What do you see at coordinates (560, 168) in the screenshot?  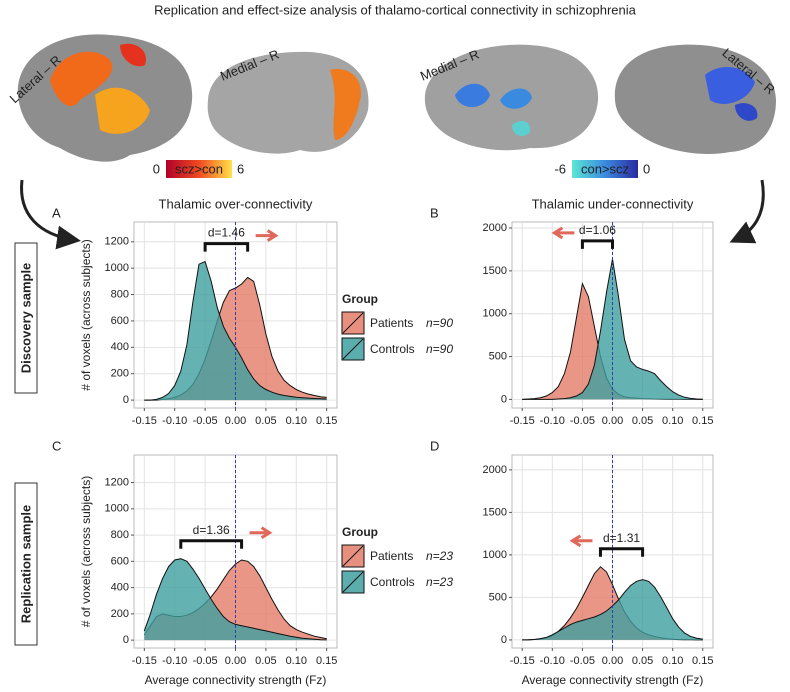 I see `colorbar-min: -6` at bounding box center [560, 168].